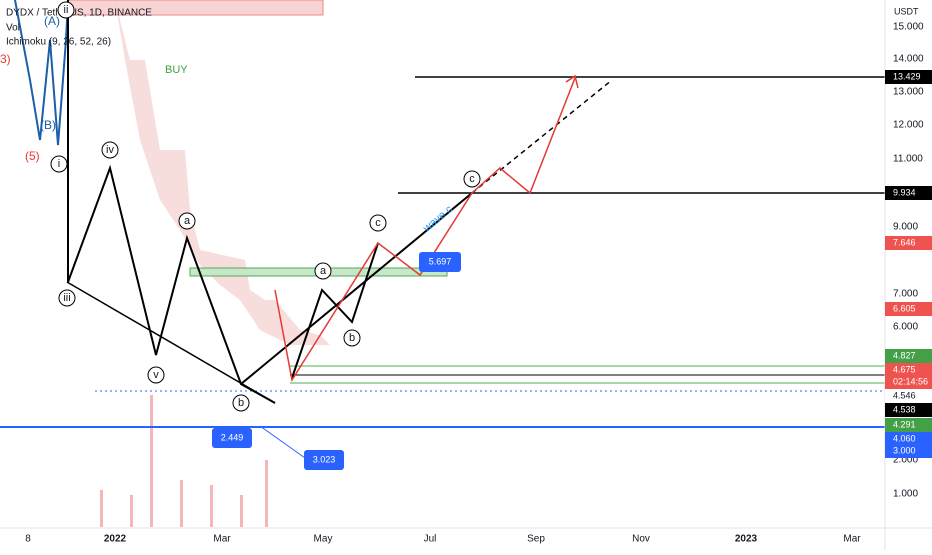 Image resolution: width=932 pixels, height=555 pixels. Describe the element at coordinates (79, 13) in the screenshot. I see `symbol: DYDX / TetherUS, 1D, BINANCE` at that location.